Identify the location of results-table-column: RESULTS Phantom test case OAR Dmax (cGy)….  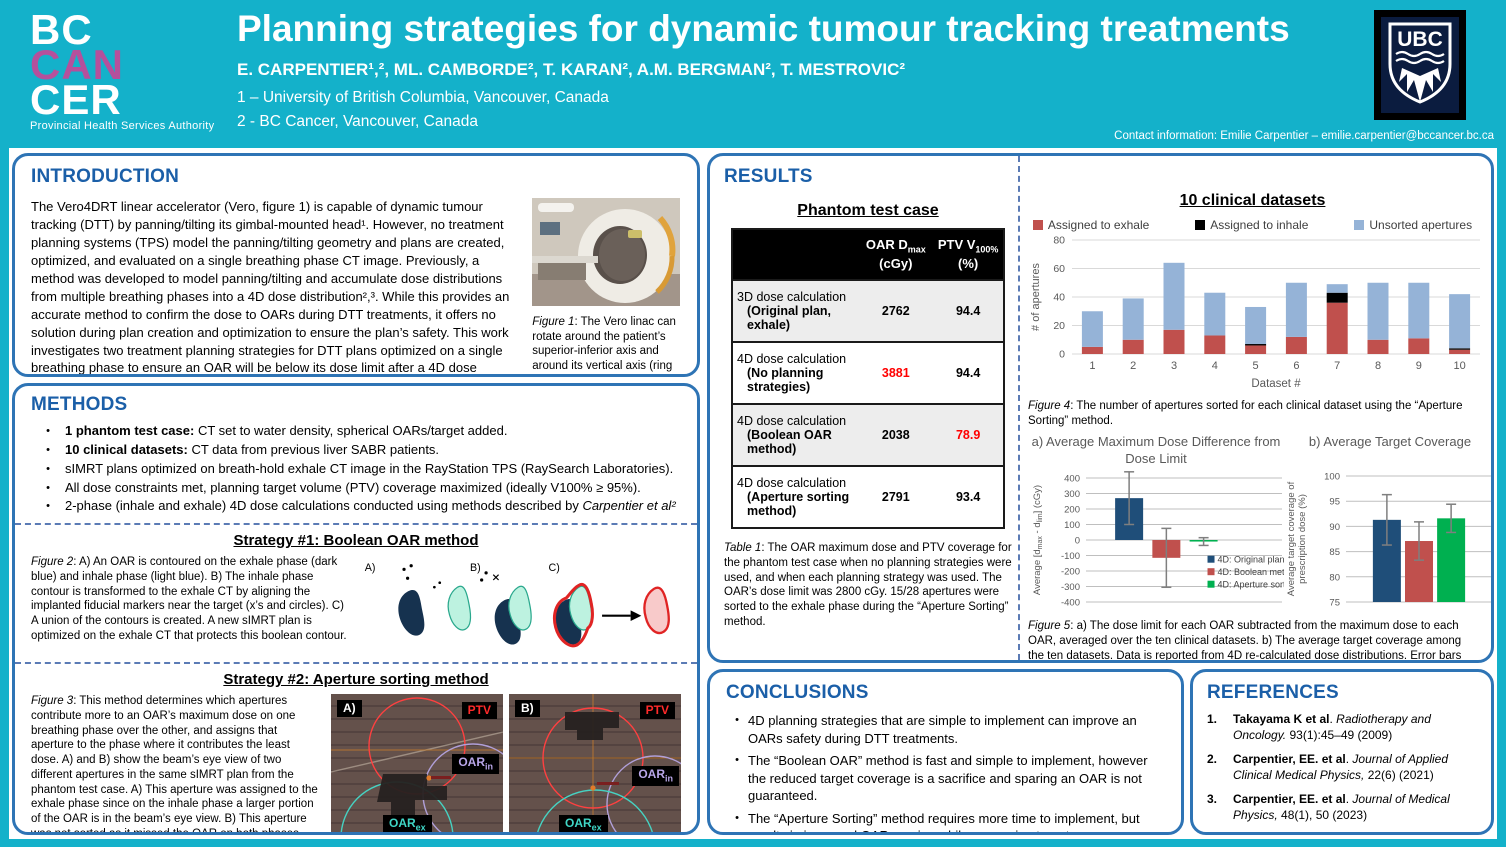
(868, 408).